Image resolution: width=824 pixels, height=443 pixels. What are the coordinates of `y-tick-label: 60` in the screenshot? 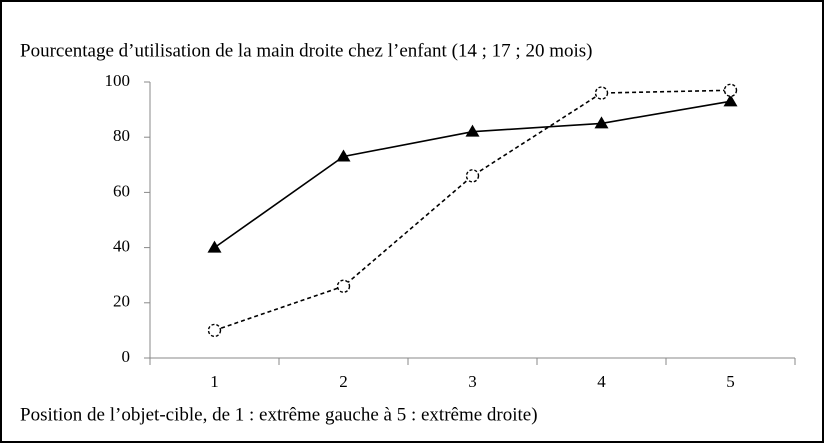 It's located at (121, 190).